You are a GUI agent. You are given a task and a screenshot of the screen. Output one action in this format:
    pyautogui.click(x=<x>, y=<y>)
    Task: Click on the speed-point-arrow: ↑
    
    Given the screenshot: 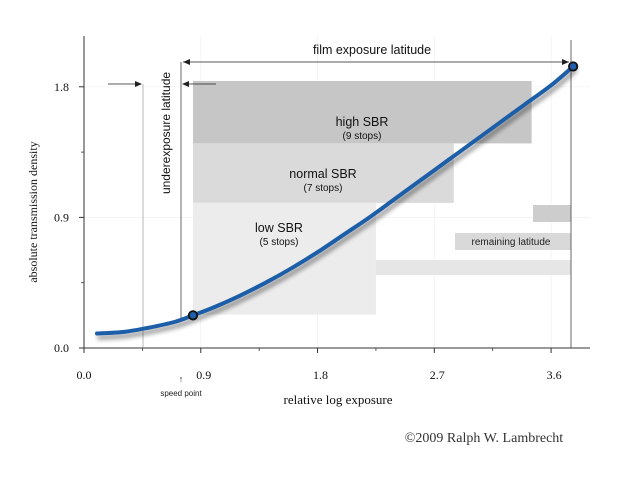 What is the action you would take?
    pyautogui.click(x=181, y=379)
    